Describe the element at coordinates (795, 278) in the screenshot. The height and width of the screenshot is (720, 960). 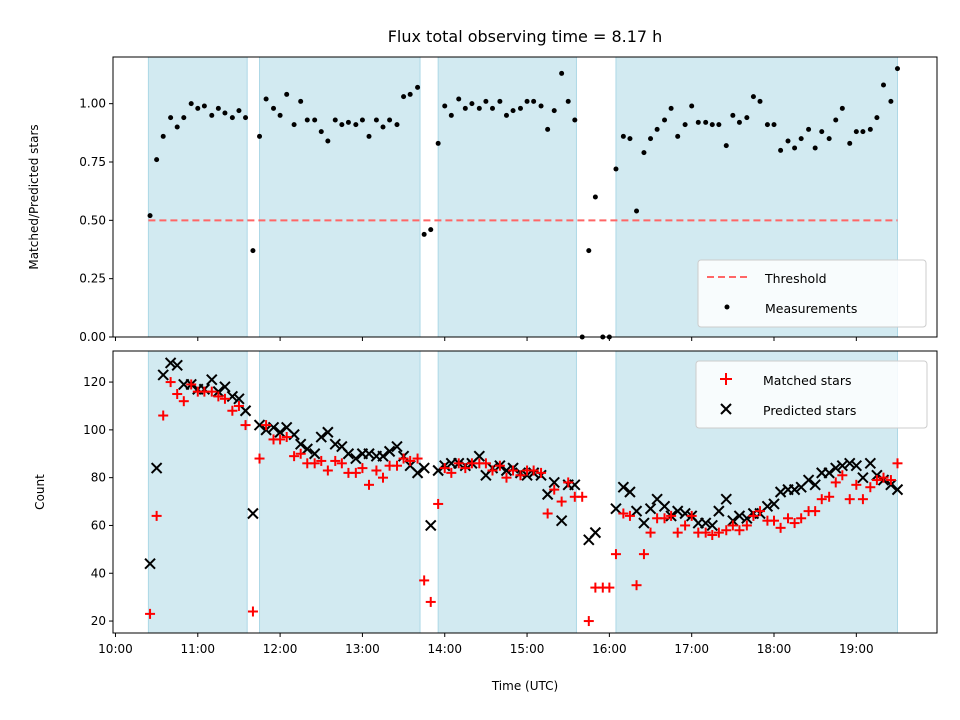
I see `legend-threshold-label: Threshold` at that location.